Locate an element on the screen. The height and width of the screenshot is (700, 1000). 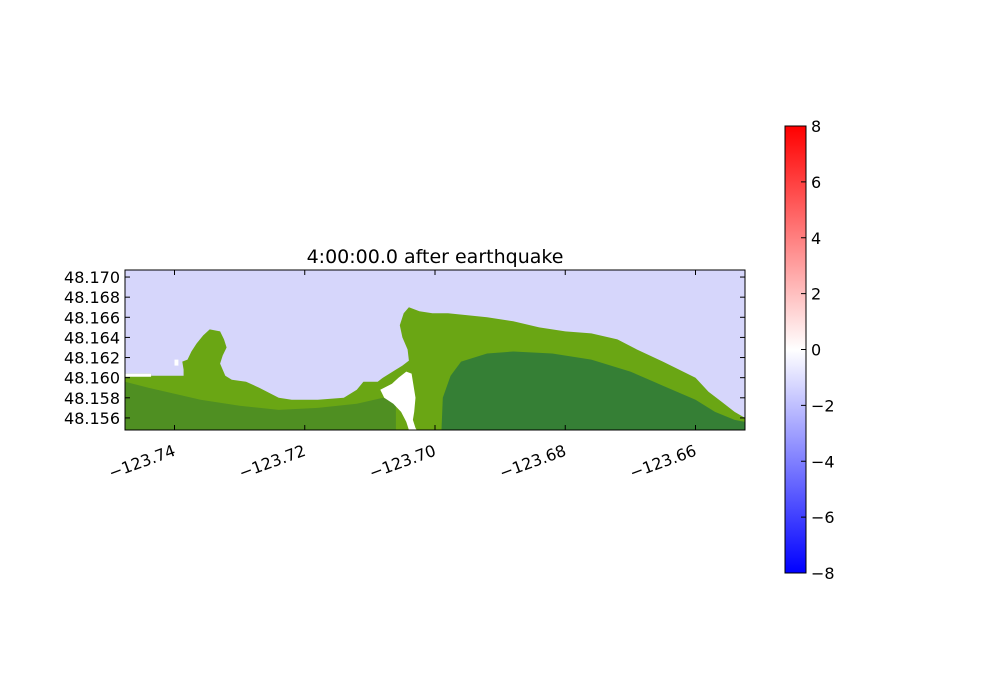
colorbar-tick-label: 6 is located at coordinates (816, 182).